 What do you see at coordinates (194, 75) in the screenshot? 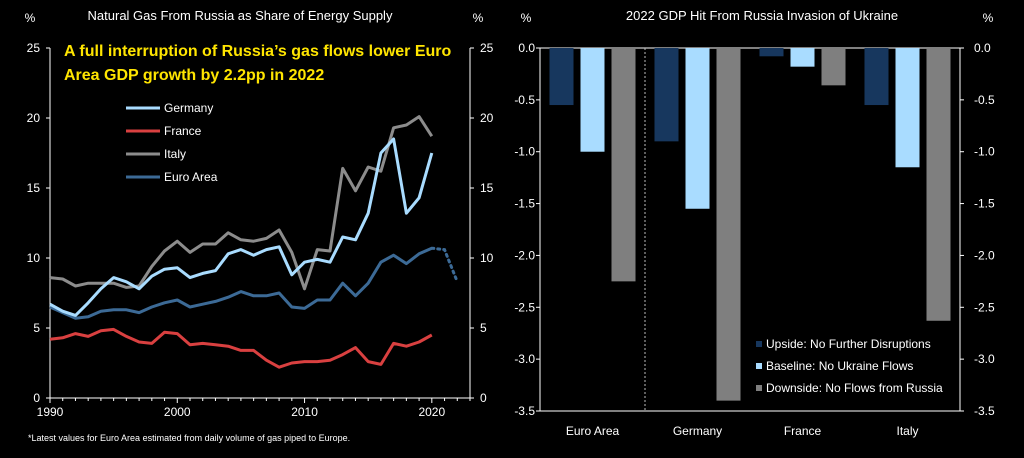
I see `annotation-line-2: Area GDP growth by 2.2pp in 2022` at bounding box center [194, 75].